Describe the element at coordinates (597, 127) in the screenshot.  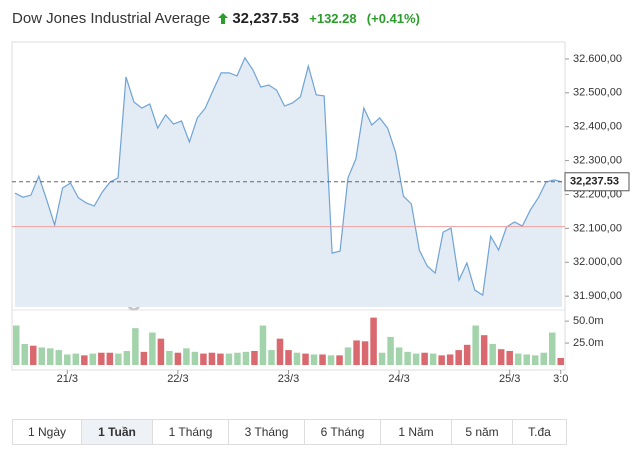
I see `y-tick-label: 32.400,00` at that location.